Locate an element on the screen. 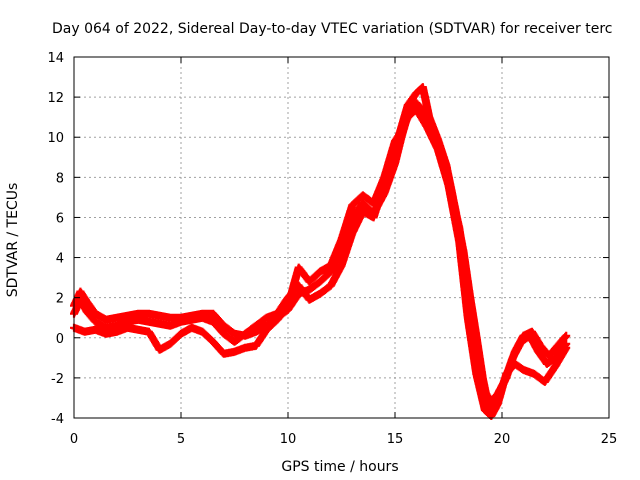  y-tick-label: 2 is located at coordinates (60, 299).